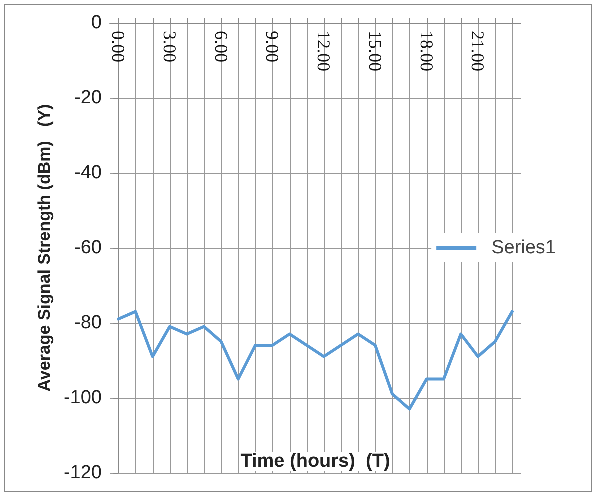 This screenshot has height=498, width=598. Describe the element at coordinates (88, 173) in the screenshot. I see `y-tick-label: -40` at that location.